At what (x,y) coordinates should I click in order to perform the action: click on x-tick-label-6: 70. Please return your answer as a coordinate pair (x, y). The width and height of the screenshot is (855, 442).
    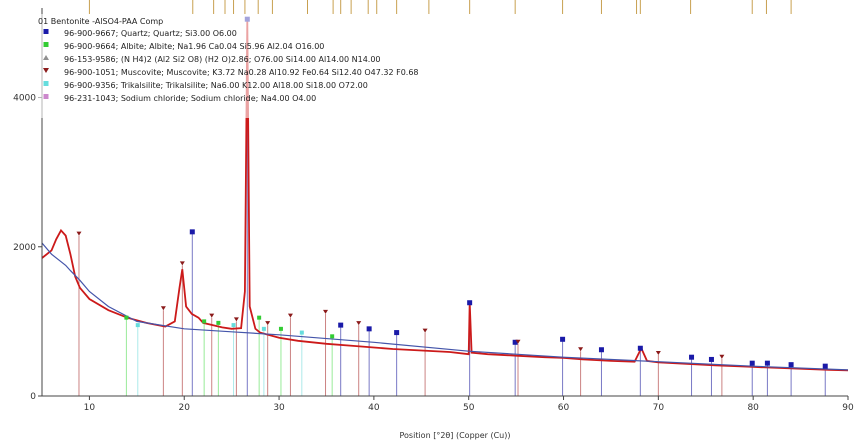
    Looking at the image, I should click on (659, 408).